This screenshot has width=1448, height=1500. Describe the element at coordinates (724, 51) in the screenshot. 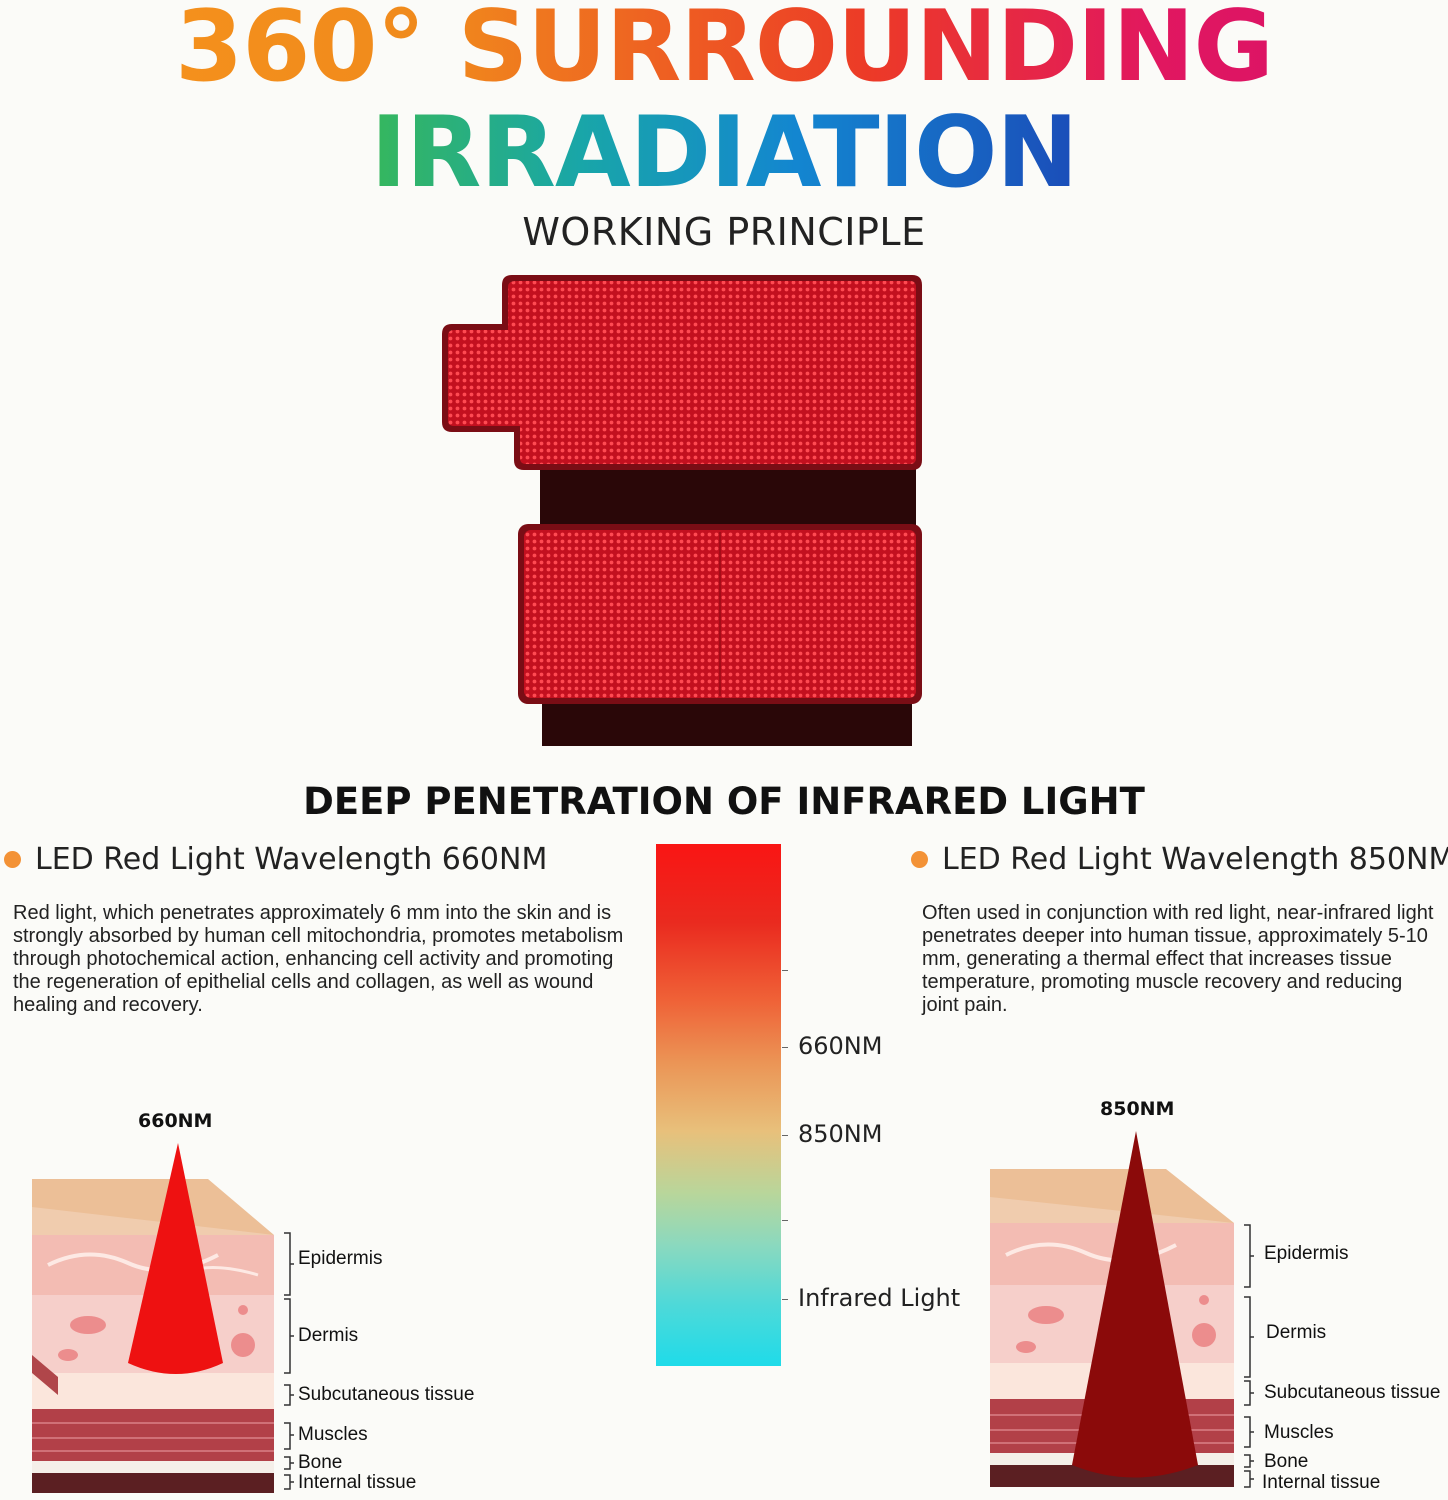

I see `title-line-1: 360° SURROUNDING` at that location.